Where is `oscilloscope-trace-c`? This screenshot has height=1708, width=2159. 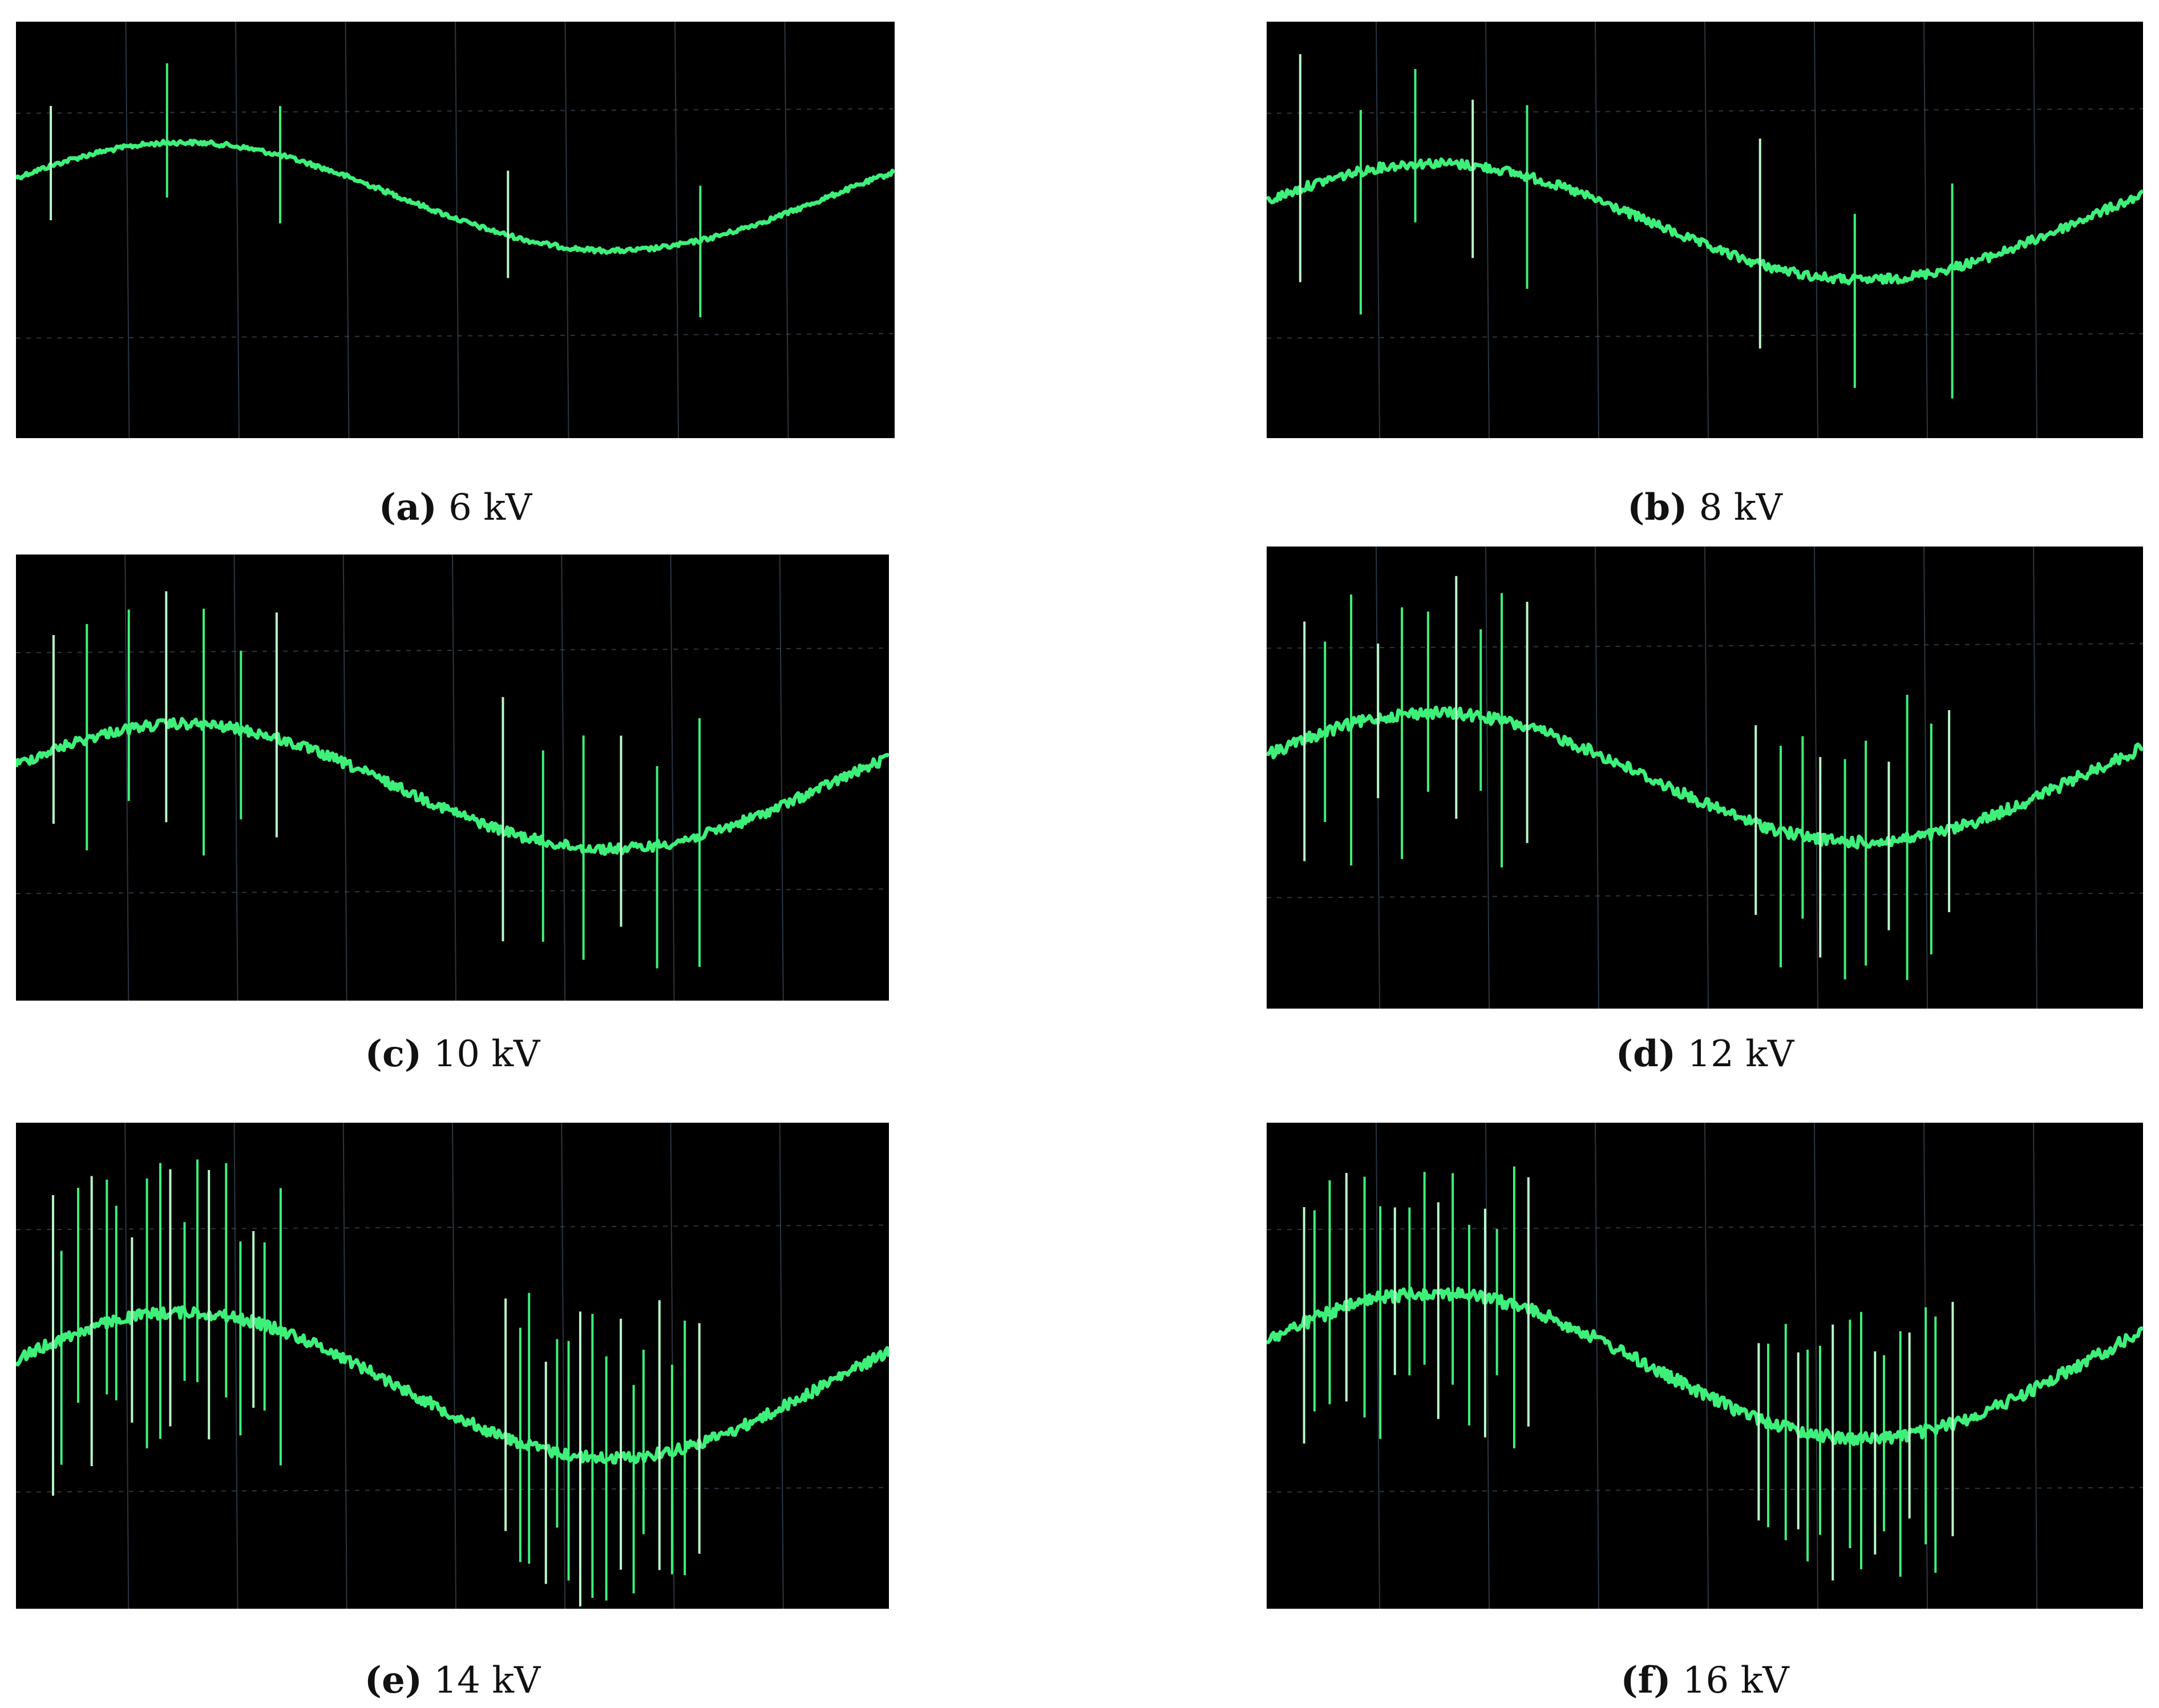 oscilloscope-trace-c is located at coordinates (452, 778).